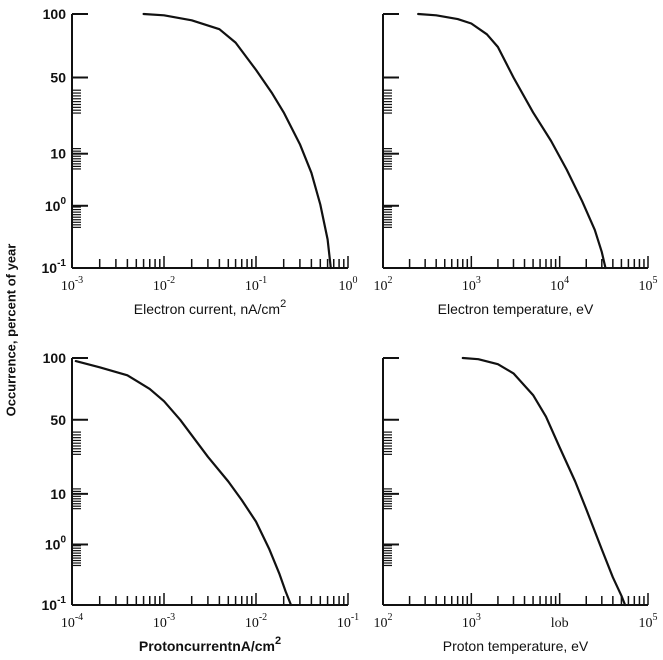  What do you see at coordinates (348, 284) in the screenshot?
I see `x-tick-label: 10⁰` at bounding box center [348, 284].